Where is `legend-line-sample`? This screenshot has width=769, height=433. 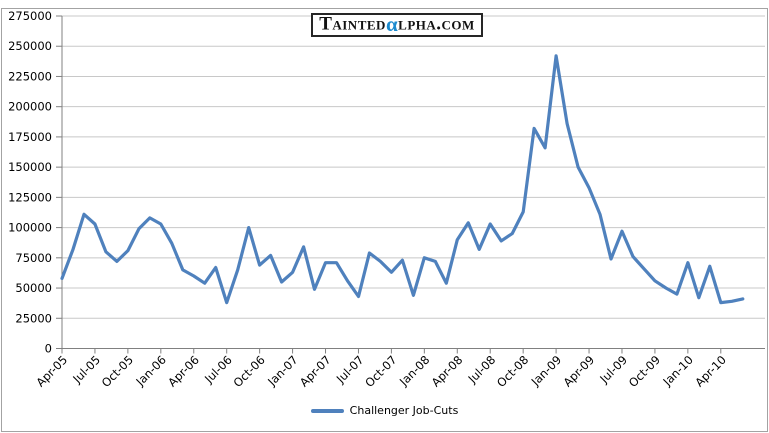
legend-line-sample is located at coordinates (327, 410).